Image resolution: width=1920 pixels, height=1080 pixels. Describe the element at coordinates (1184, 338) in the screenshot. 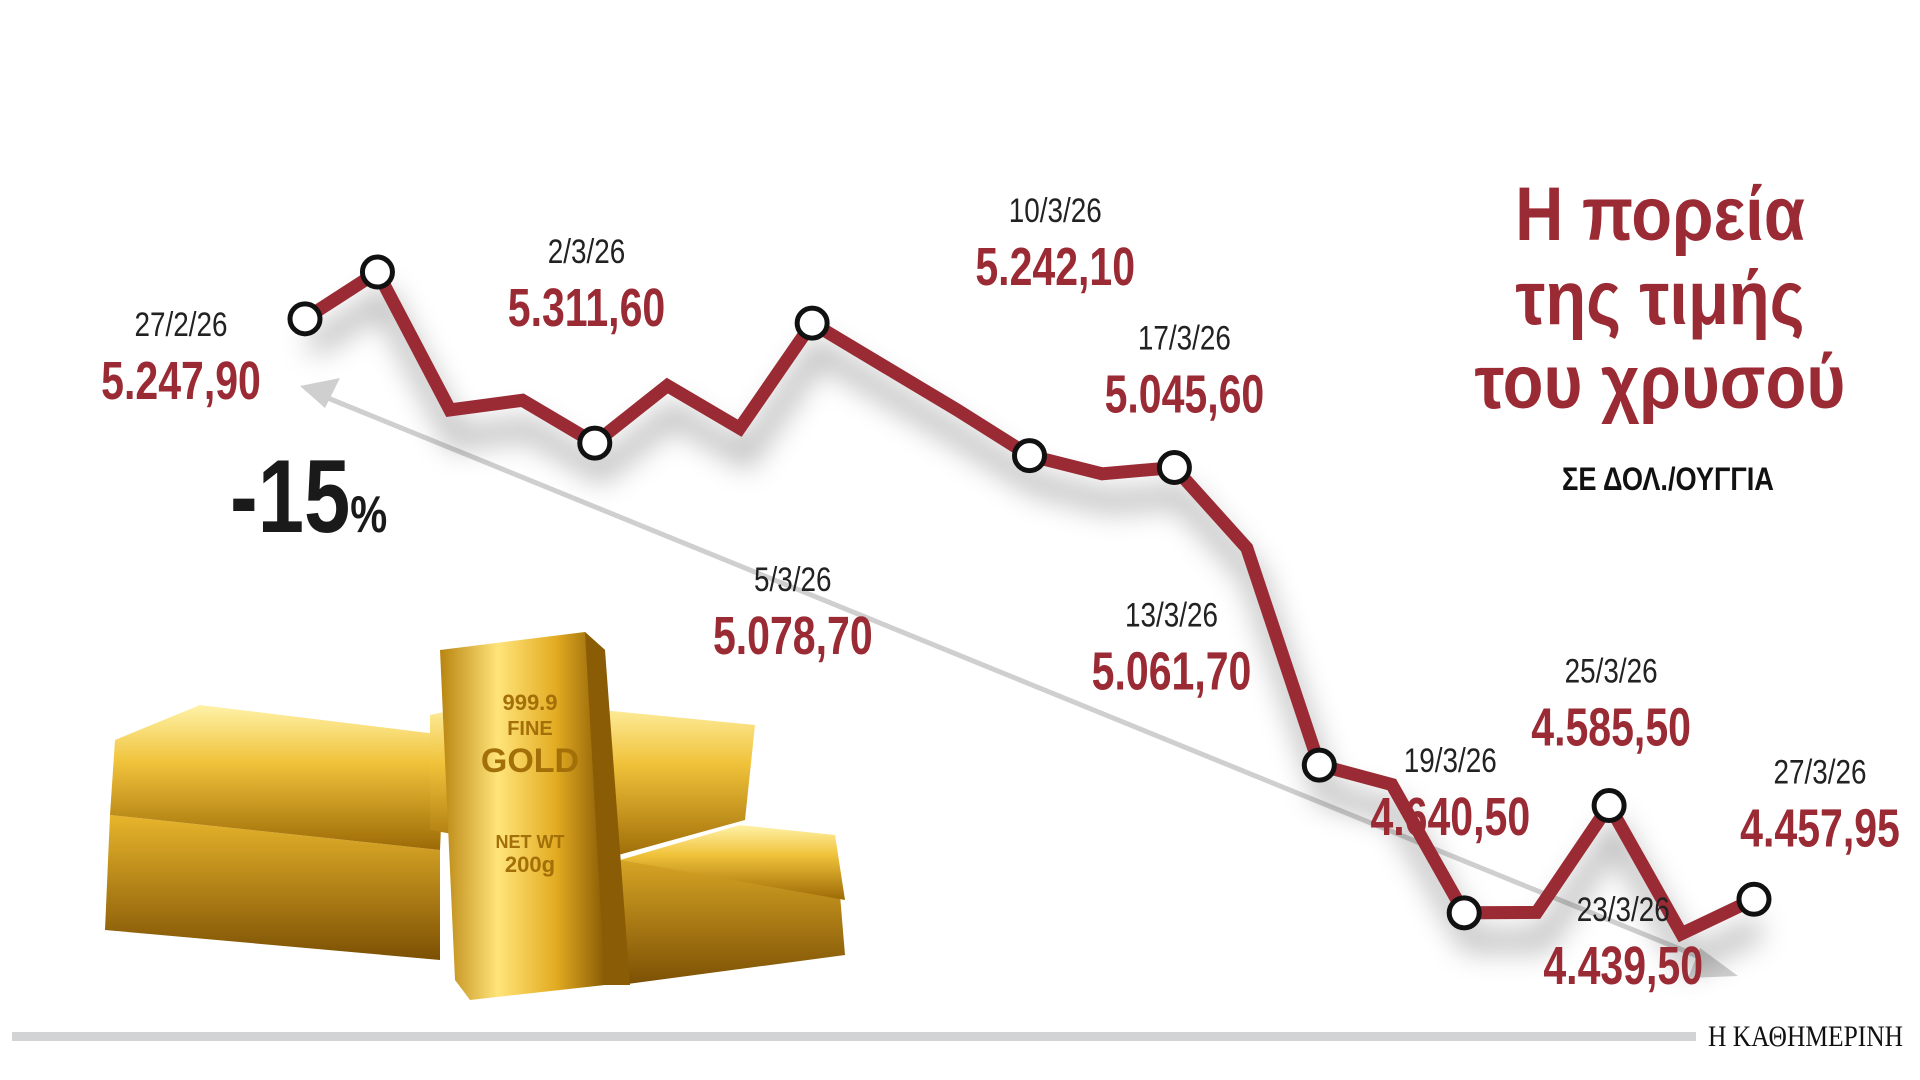

I see `date-label: 17/3/26` at that location.